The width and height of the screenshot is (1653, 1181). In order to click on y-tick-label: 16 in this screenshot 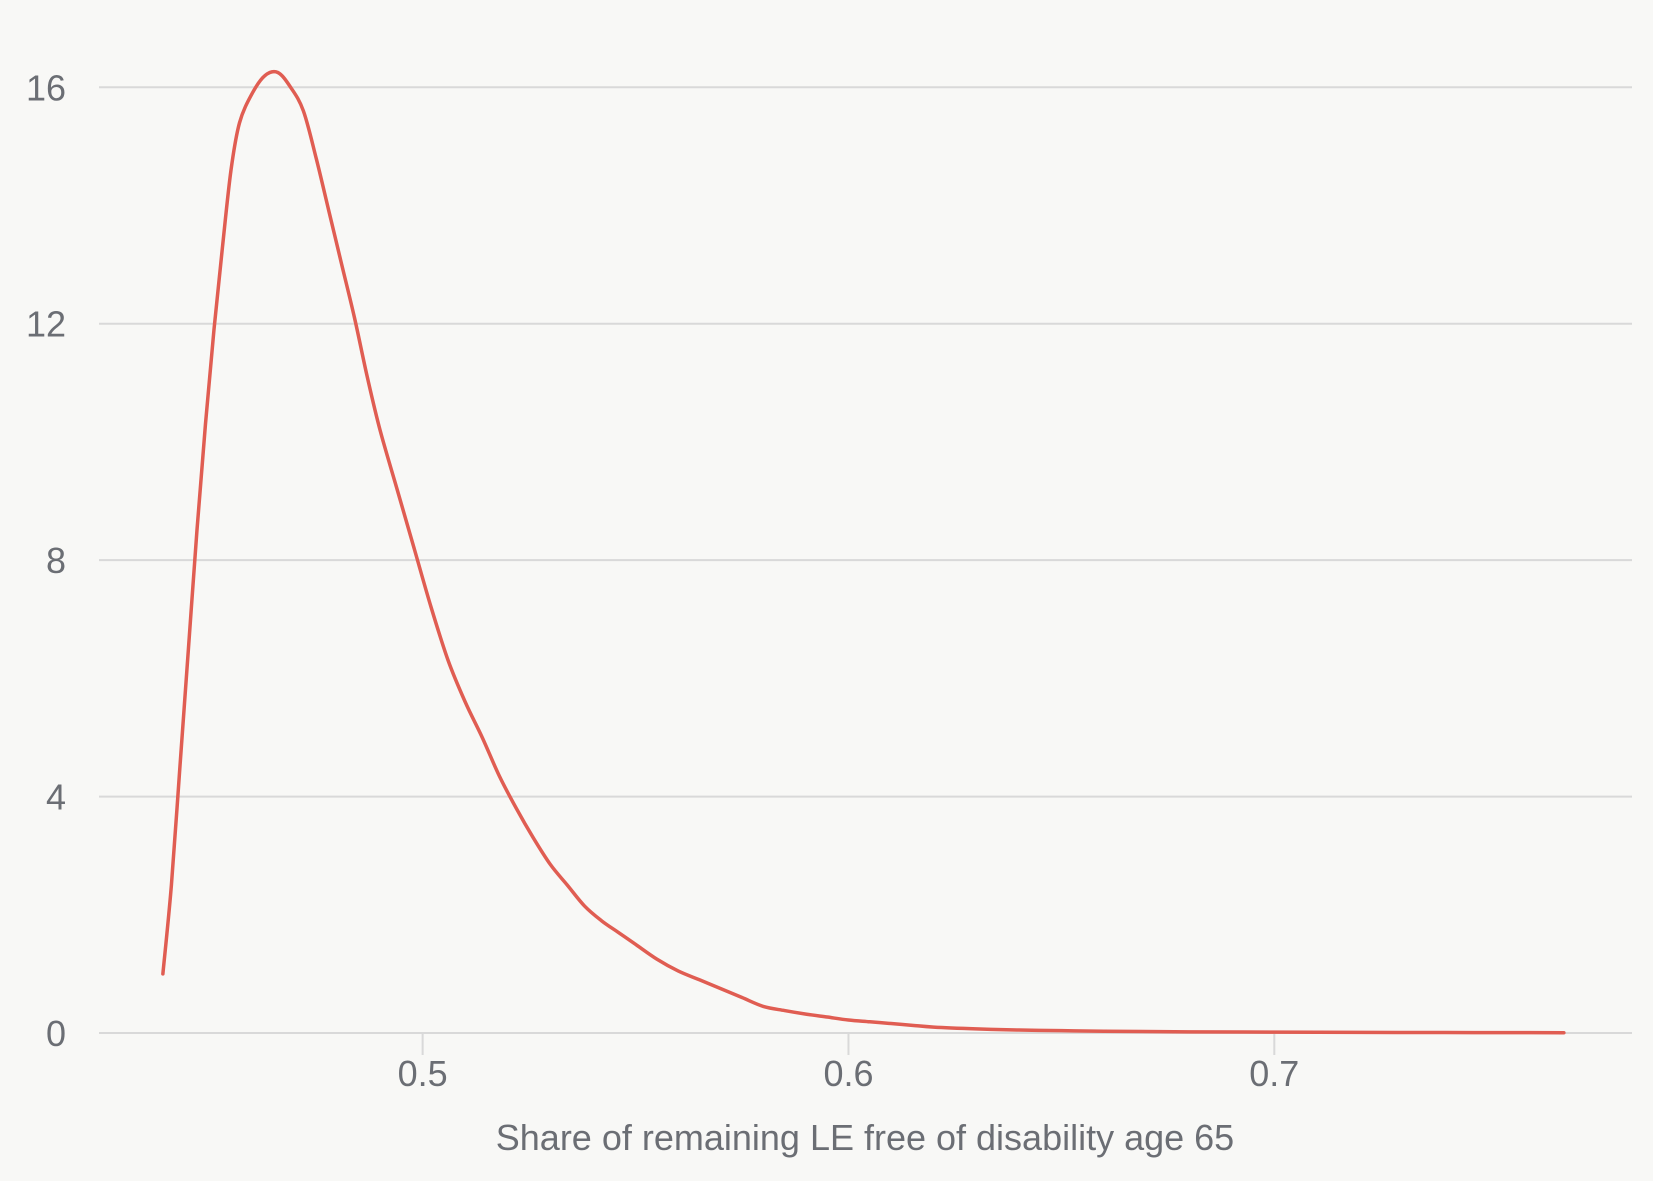, I will do `click(46, 87)`.